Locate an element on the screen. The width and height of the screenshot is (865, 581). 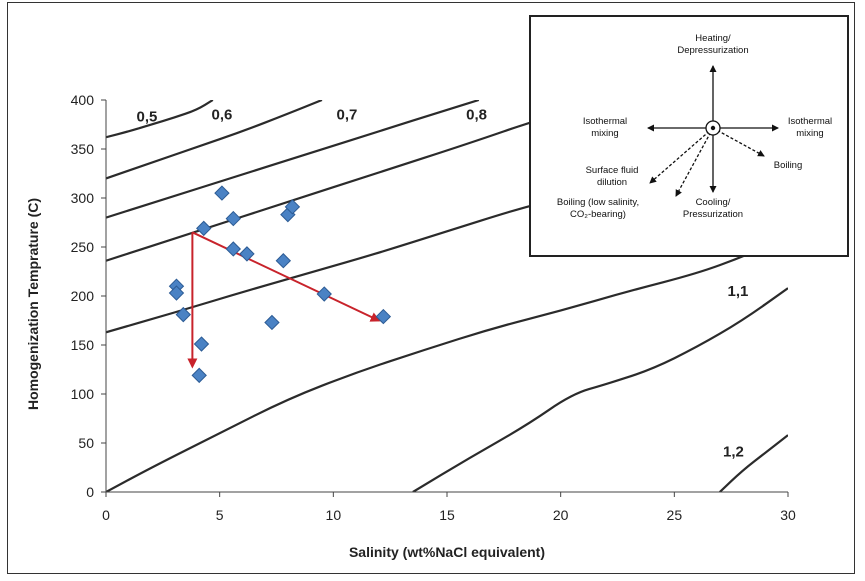
y-tick-label: 0 is located at coordinates (90, 492).